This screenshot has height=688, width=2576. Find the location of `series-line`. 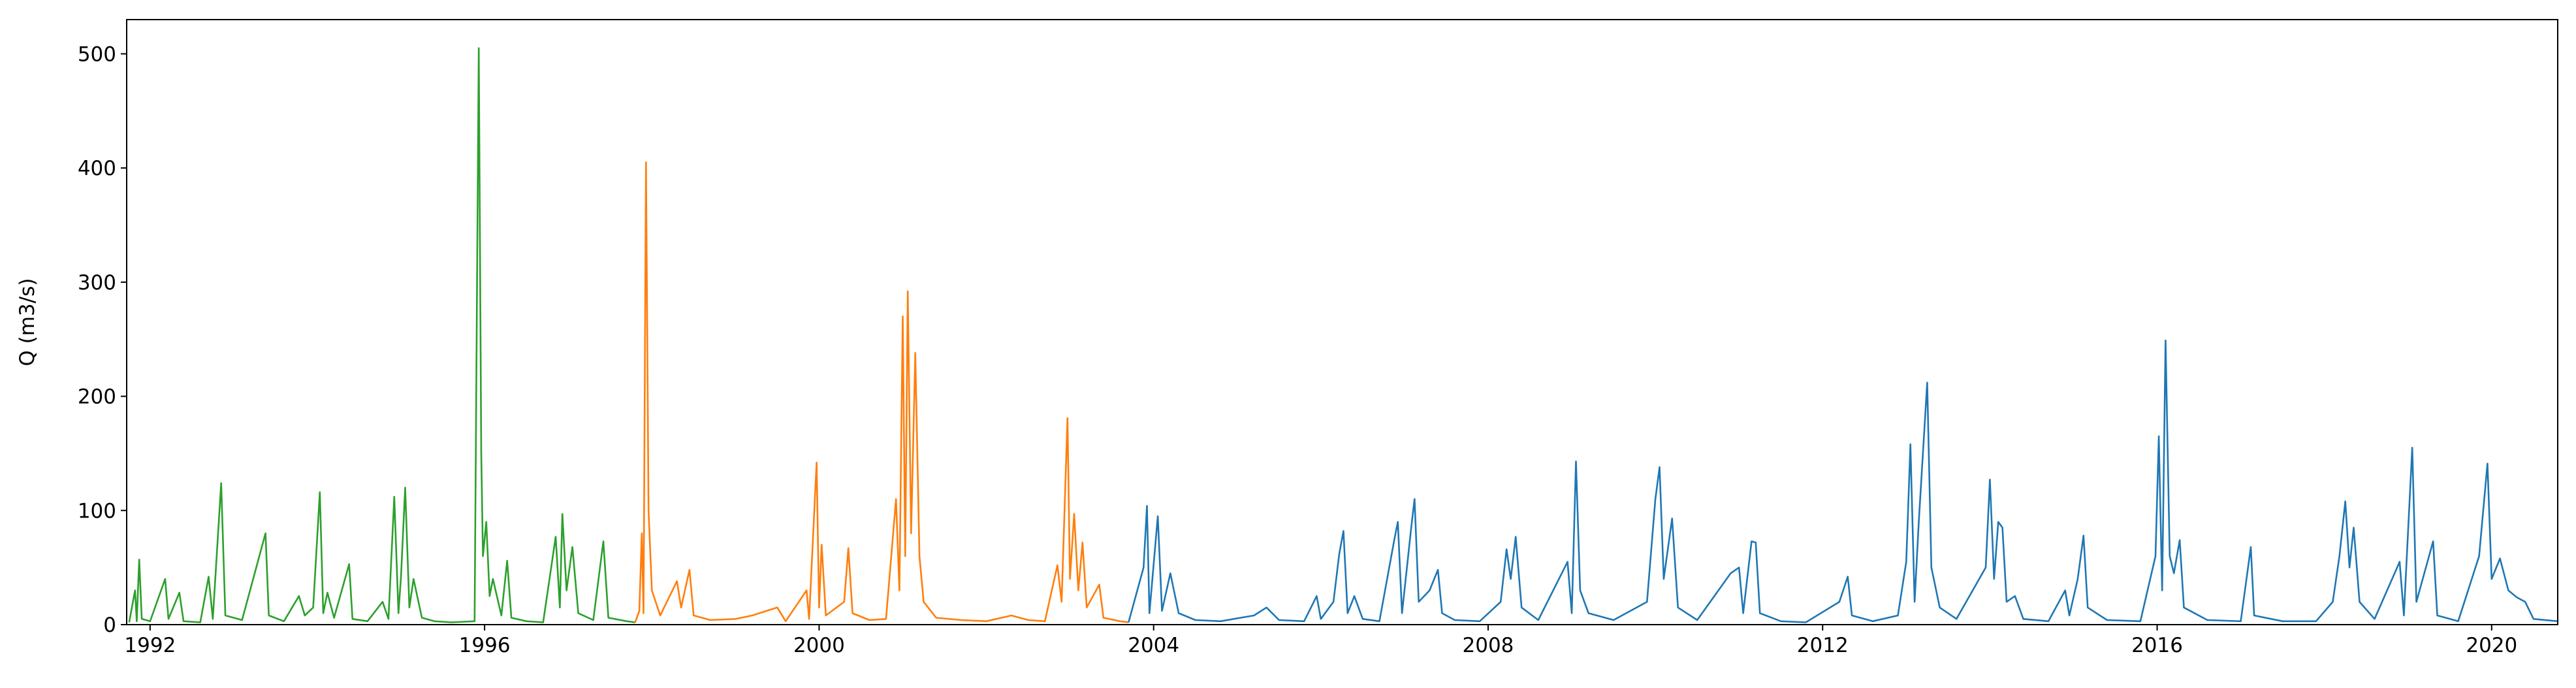

series-line is located at coordinates (882, 392).